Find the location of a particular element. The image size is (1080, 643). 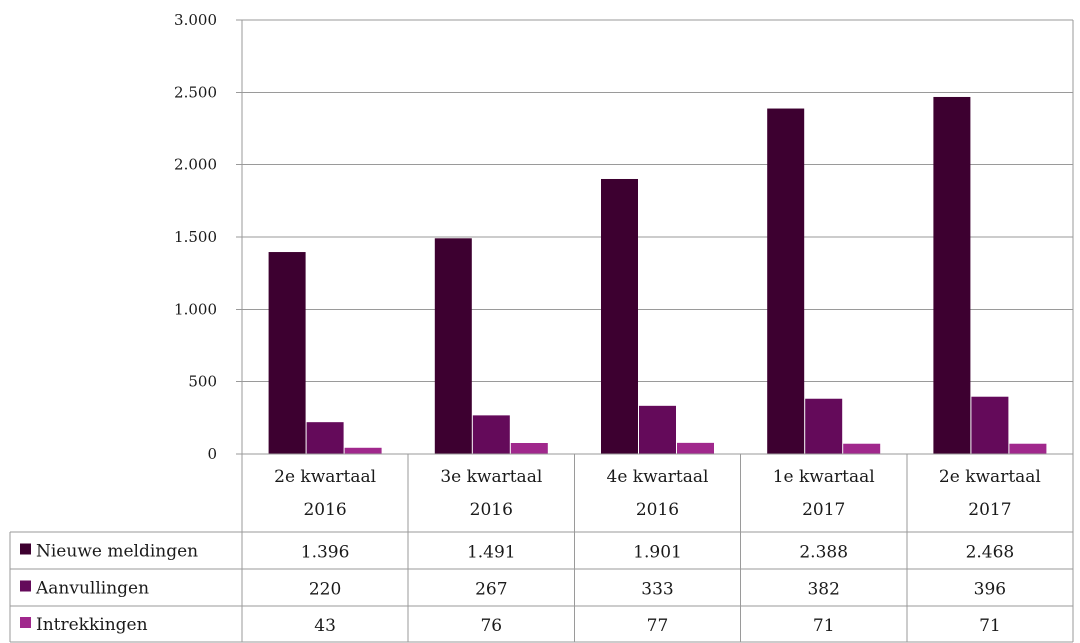

y-tick-label: 0 is located at coordinates (212, 454).